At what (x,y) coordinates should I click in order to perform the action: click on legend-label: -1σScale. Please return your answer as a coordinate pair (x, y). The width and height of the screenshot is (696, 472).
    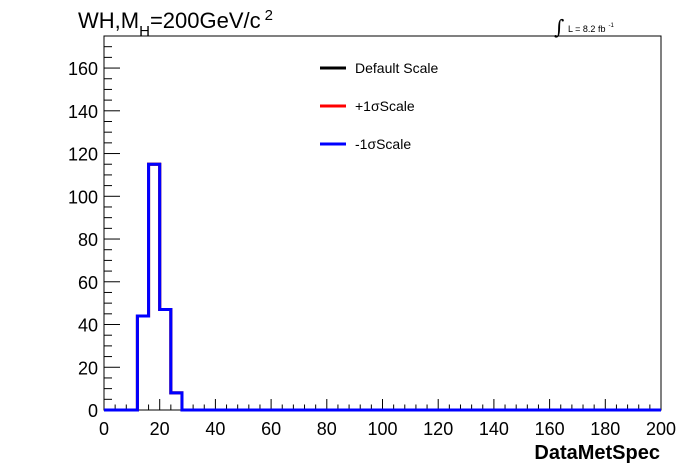
    Looking at the image, I should click on (383, 144).